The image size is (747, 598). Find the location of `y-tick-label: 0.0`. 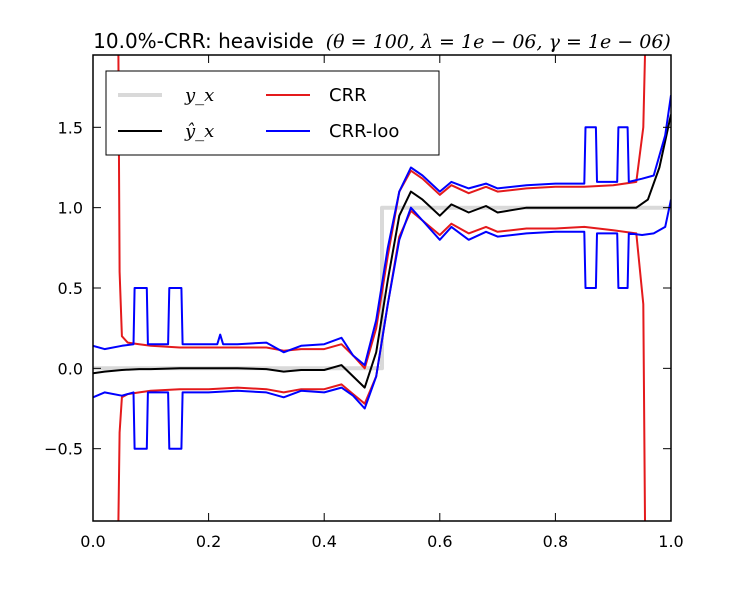

y-tick-label: 0.0 is located at coordinates (70, 368).